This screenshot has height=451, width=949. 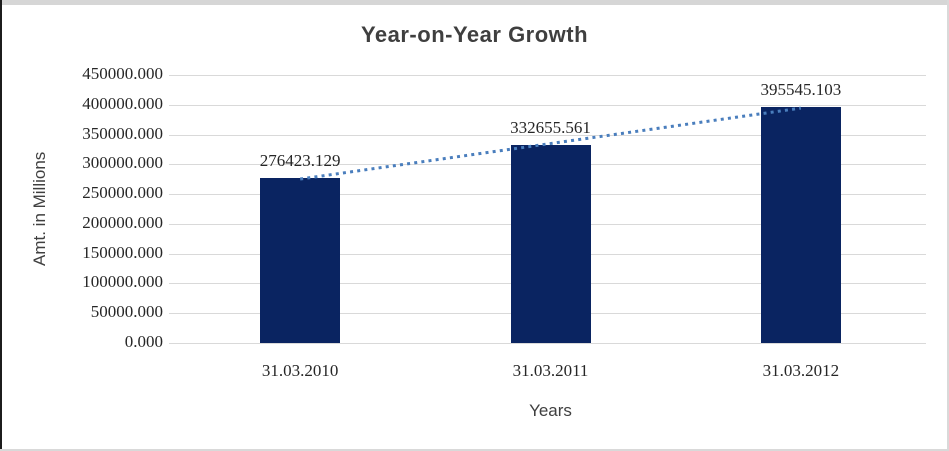 What do you see at coordinates (948, 225) in the screenshot?
I see `chart-right-border` at bounding box center [948, 225].